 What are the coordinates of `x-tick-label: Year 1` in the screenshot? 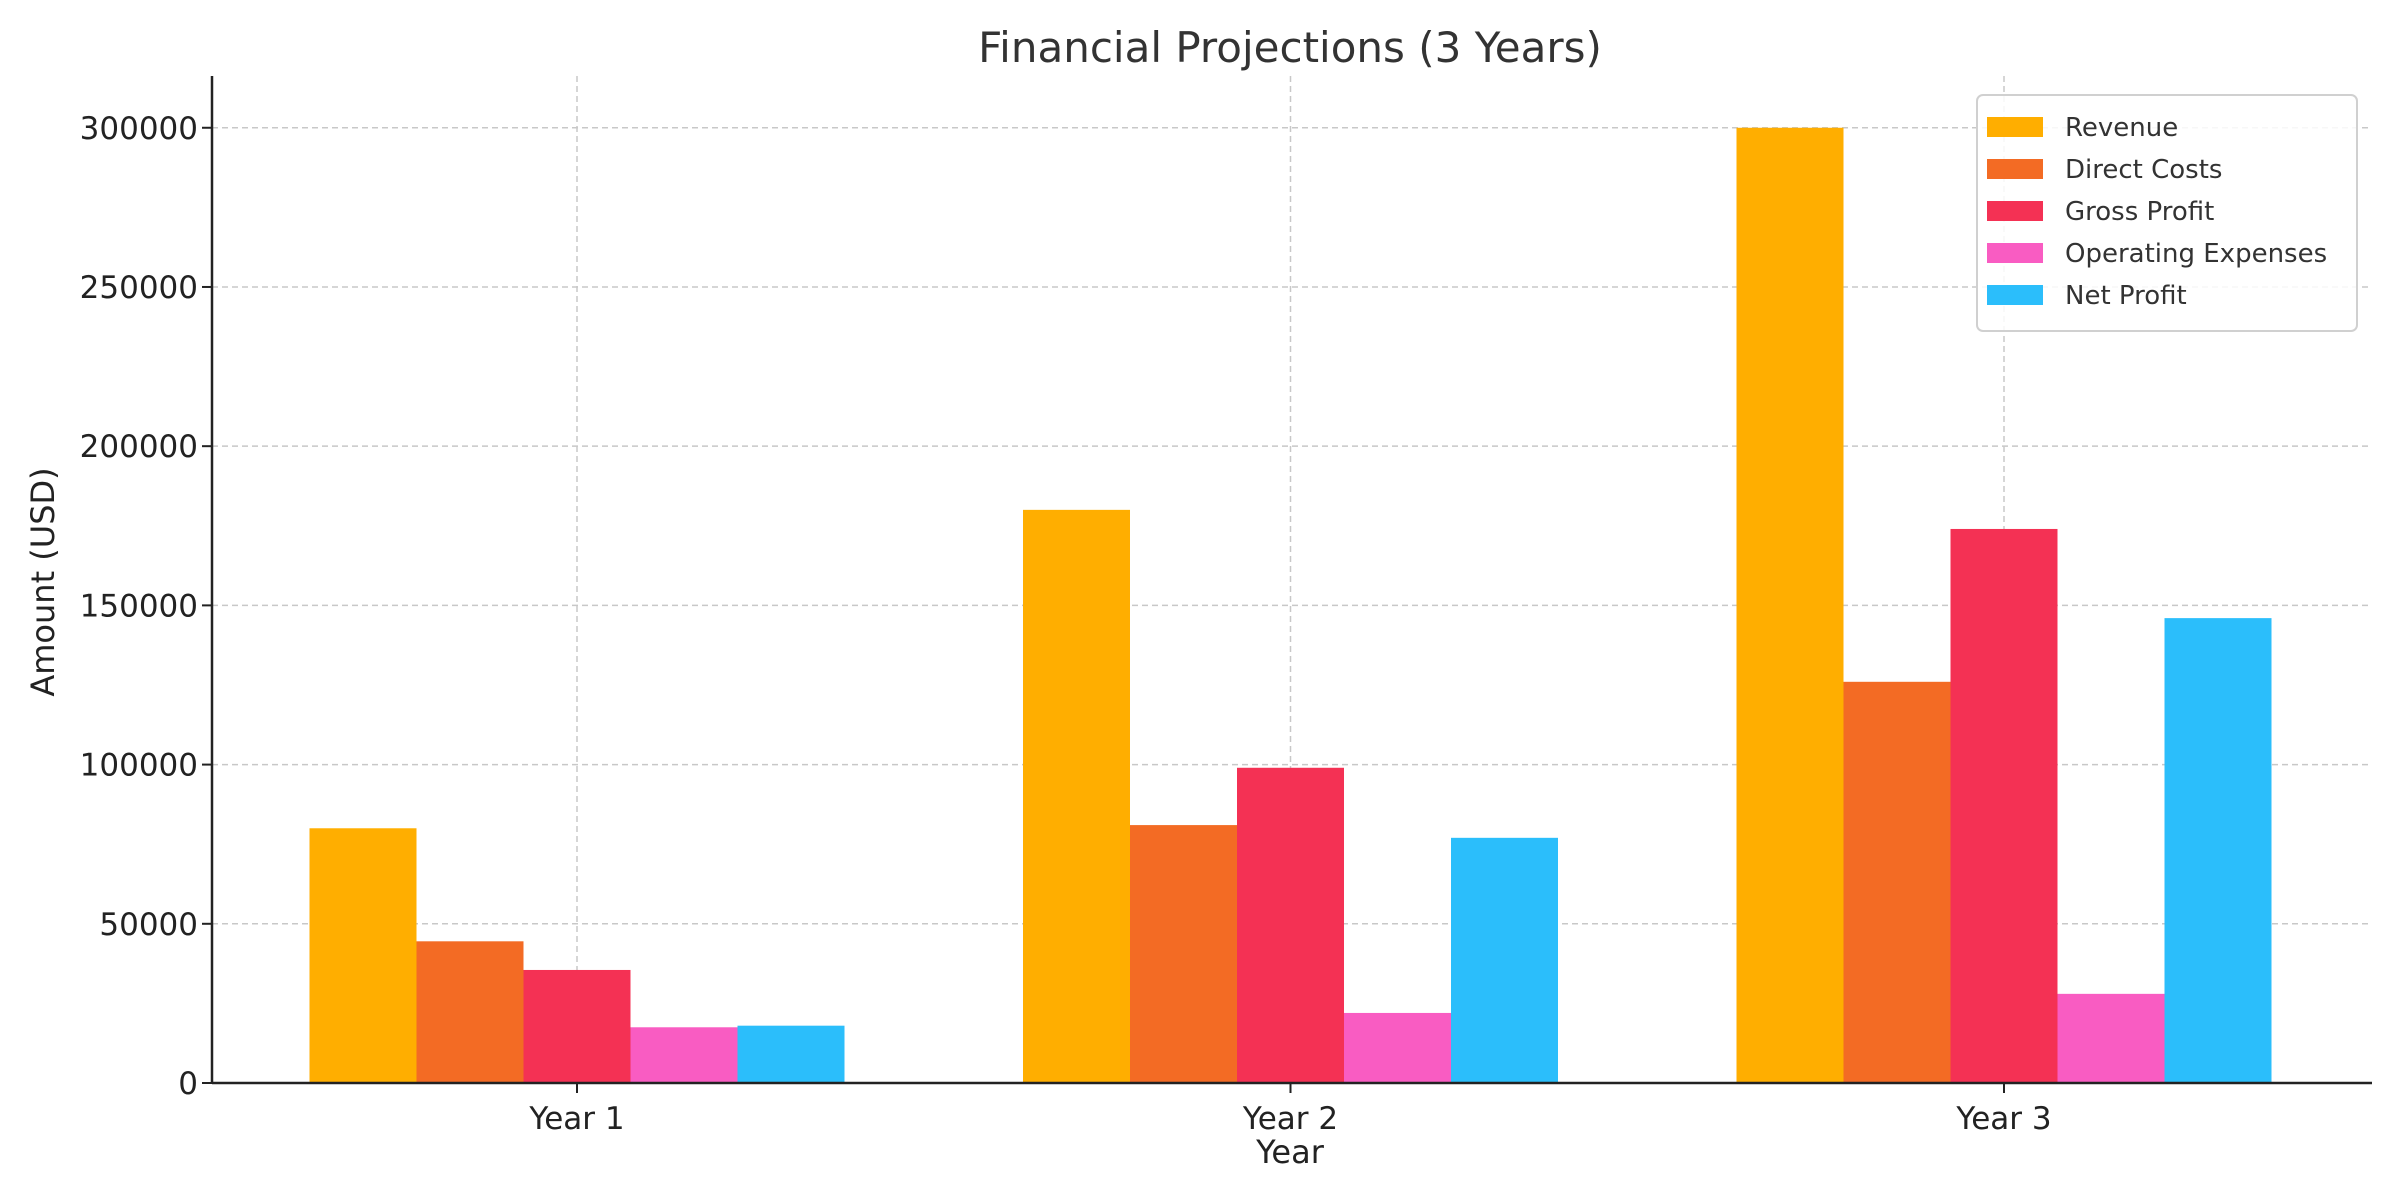 It's located at (576, 1119).